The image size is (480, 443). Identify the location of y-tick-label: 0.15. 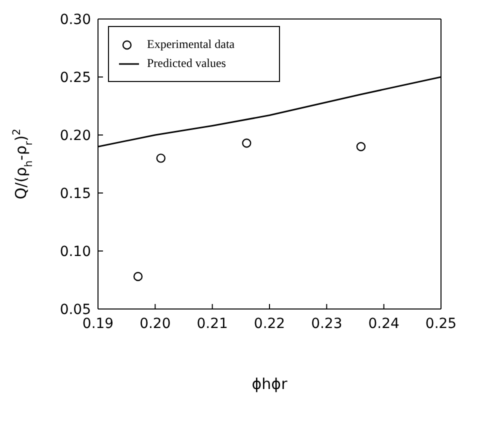
(75, 194).